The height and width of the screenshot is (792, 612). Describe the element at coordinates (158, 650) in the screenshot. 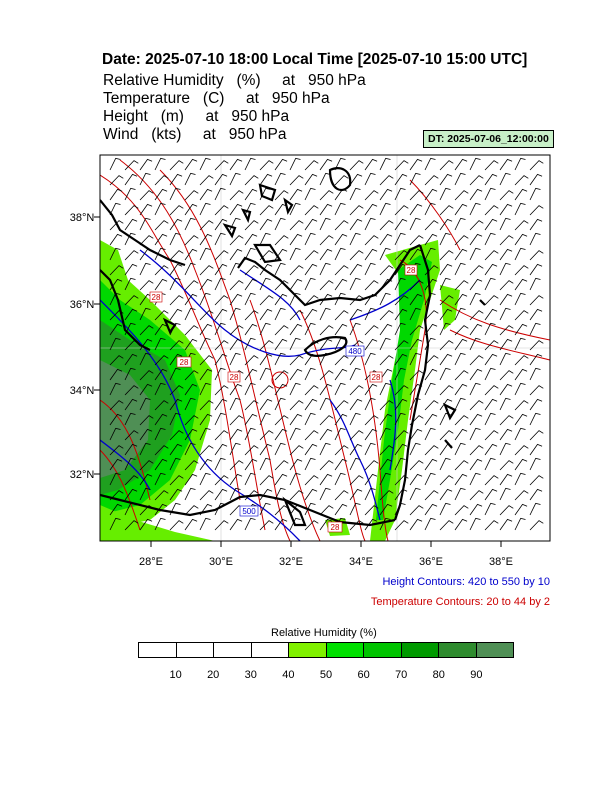

I see `colorbar-cell` at that location.